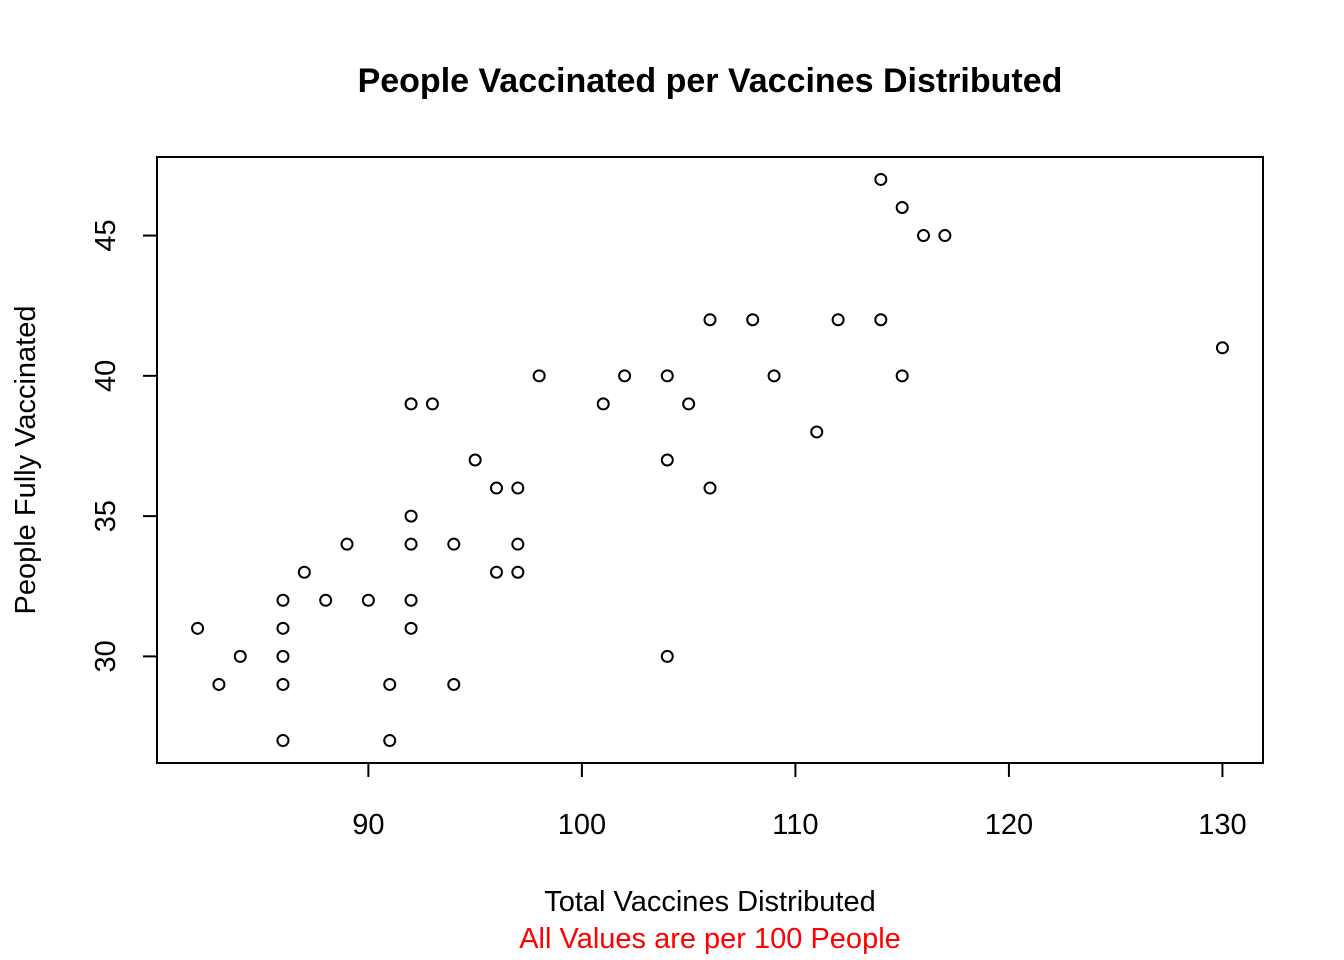 Image resolution: width=1344 pixels, height=960 pixels. What do you see at coordinates (1009, 825) in the screenshot?
I see `x-tick-label: 120` at bounding box center [1009, 825].